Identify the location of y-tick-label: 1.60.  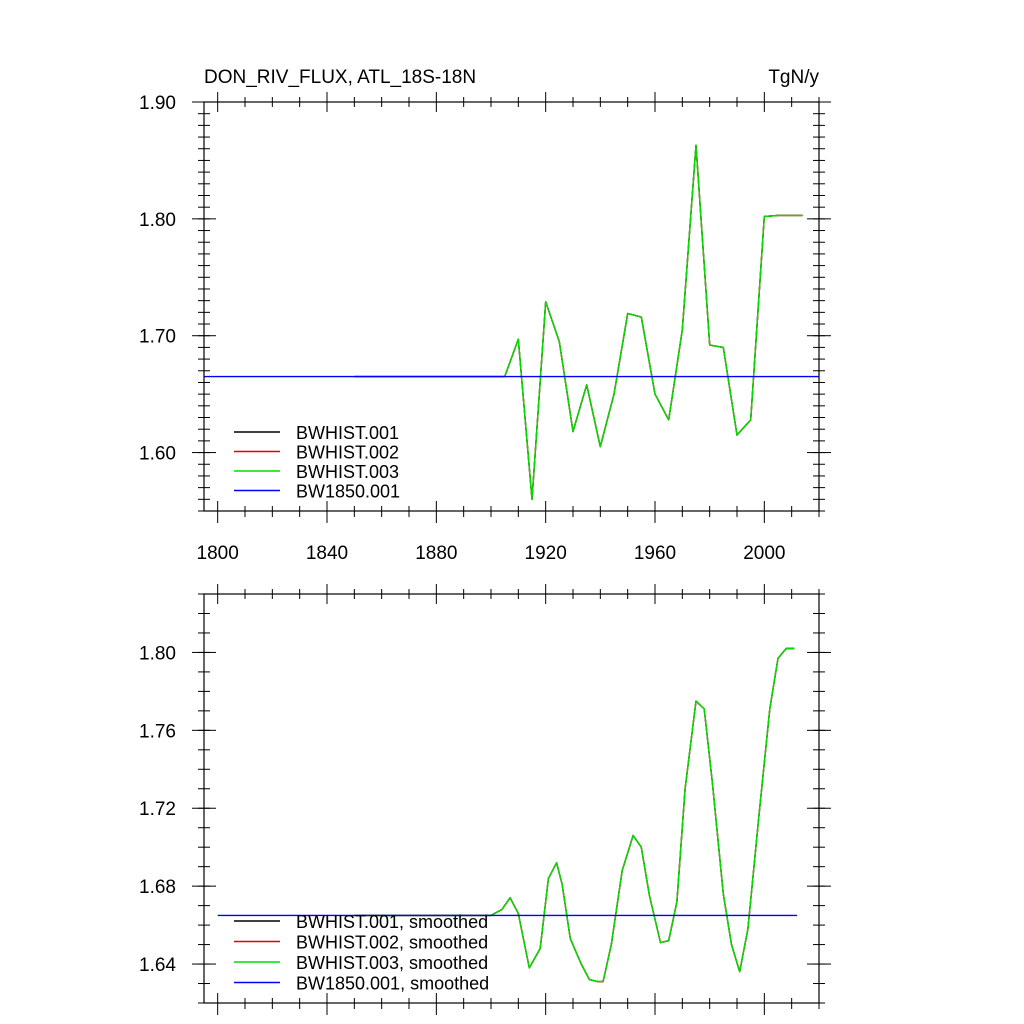
(157, 454).